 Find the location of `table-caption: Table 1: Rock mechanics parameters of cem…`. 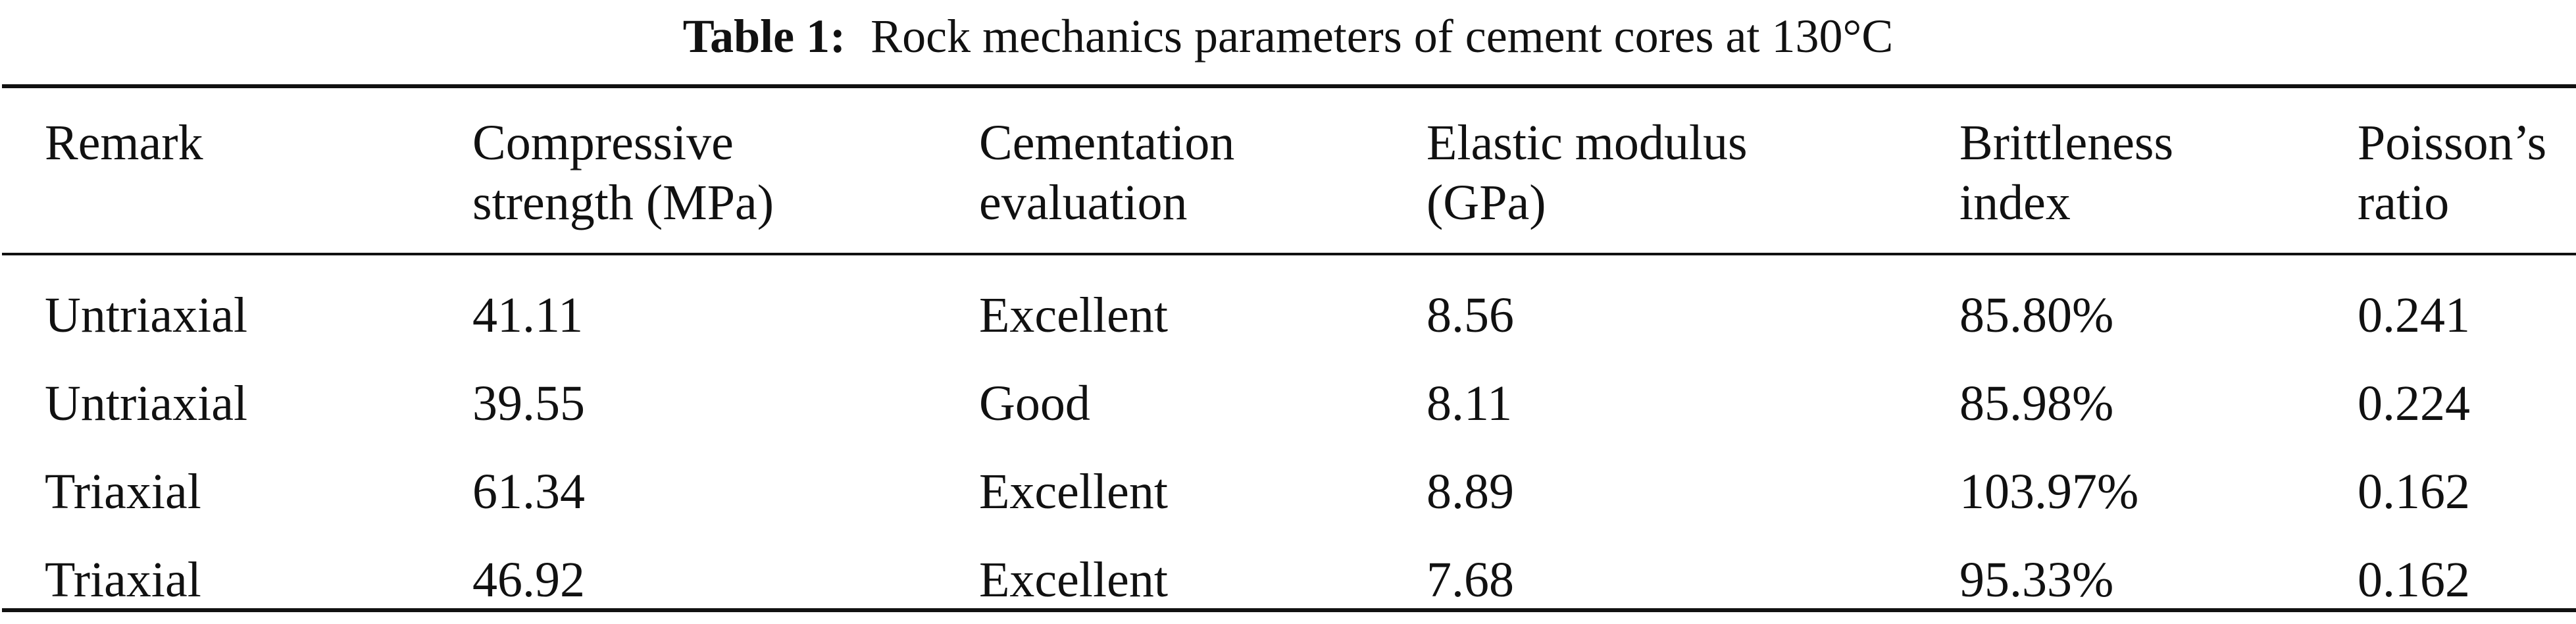

table-caption: Table 1: Rock mechanics parameters of cem… is located at coordinates (1288, 36).